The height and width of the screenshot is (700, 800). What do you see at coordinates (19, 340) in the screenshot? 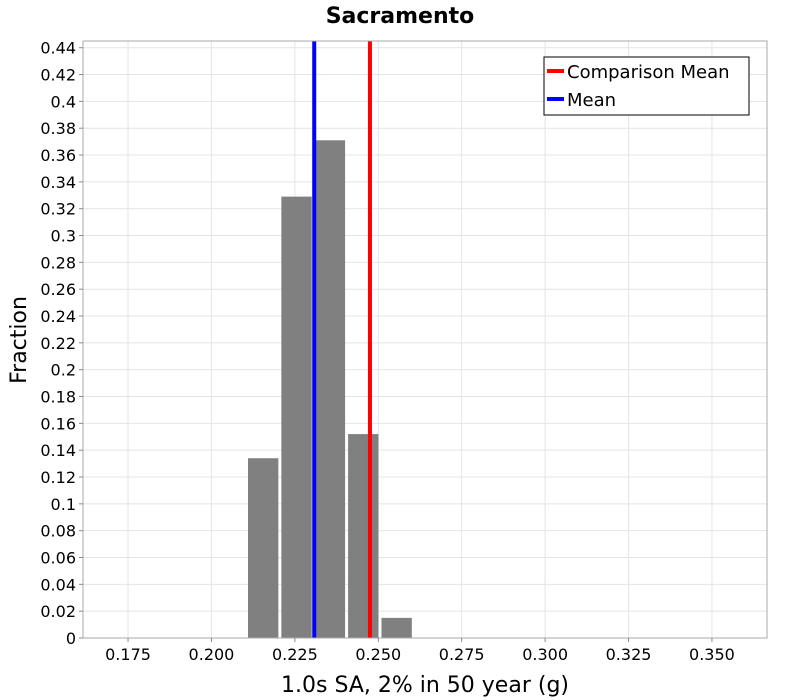
I see `y-axis-label: Fraction` at bounding box center [19, 340].